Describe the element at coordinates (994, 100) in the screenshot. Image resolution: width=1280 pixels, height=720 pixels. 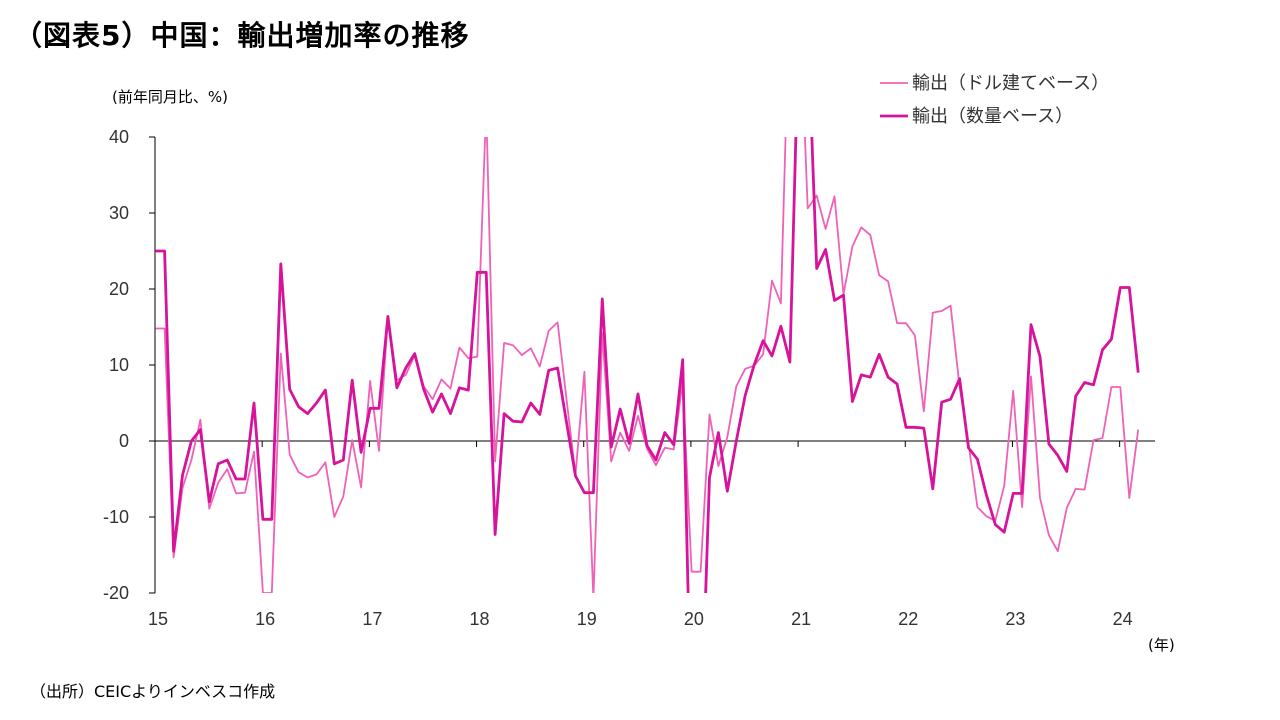
I see `legend: 輸出（ドル建てベース） 輸出（数量ベース）` at that location.